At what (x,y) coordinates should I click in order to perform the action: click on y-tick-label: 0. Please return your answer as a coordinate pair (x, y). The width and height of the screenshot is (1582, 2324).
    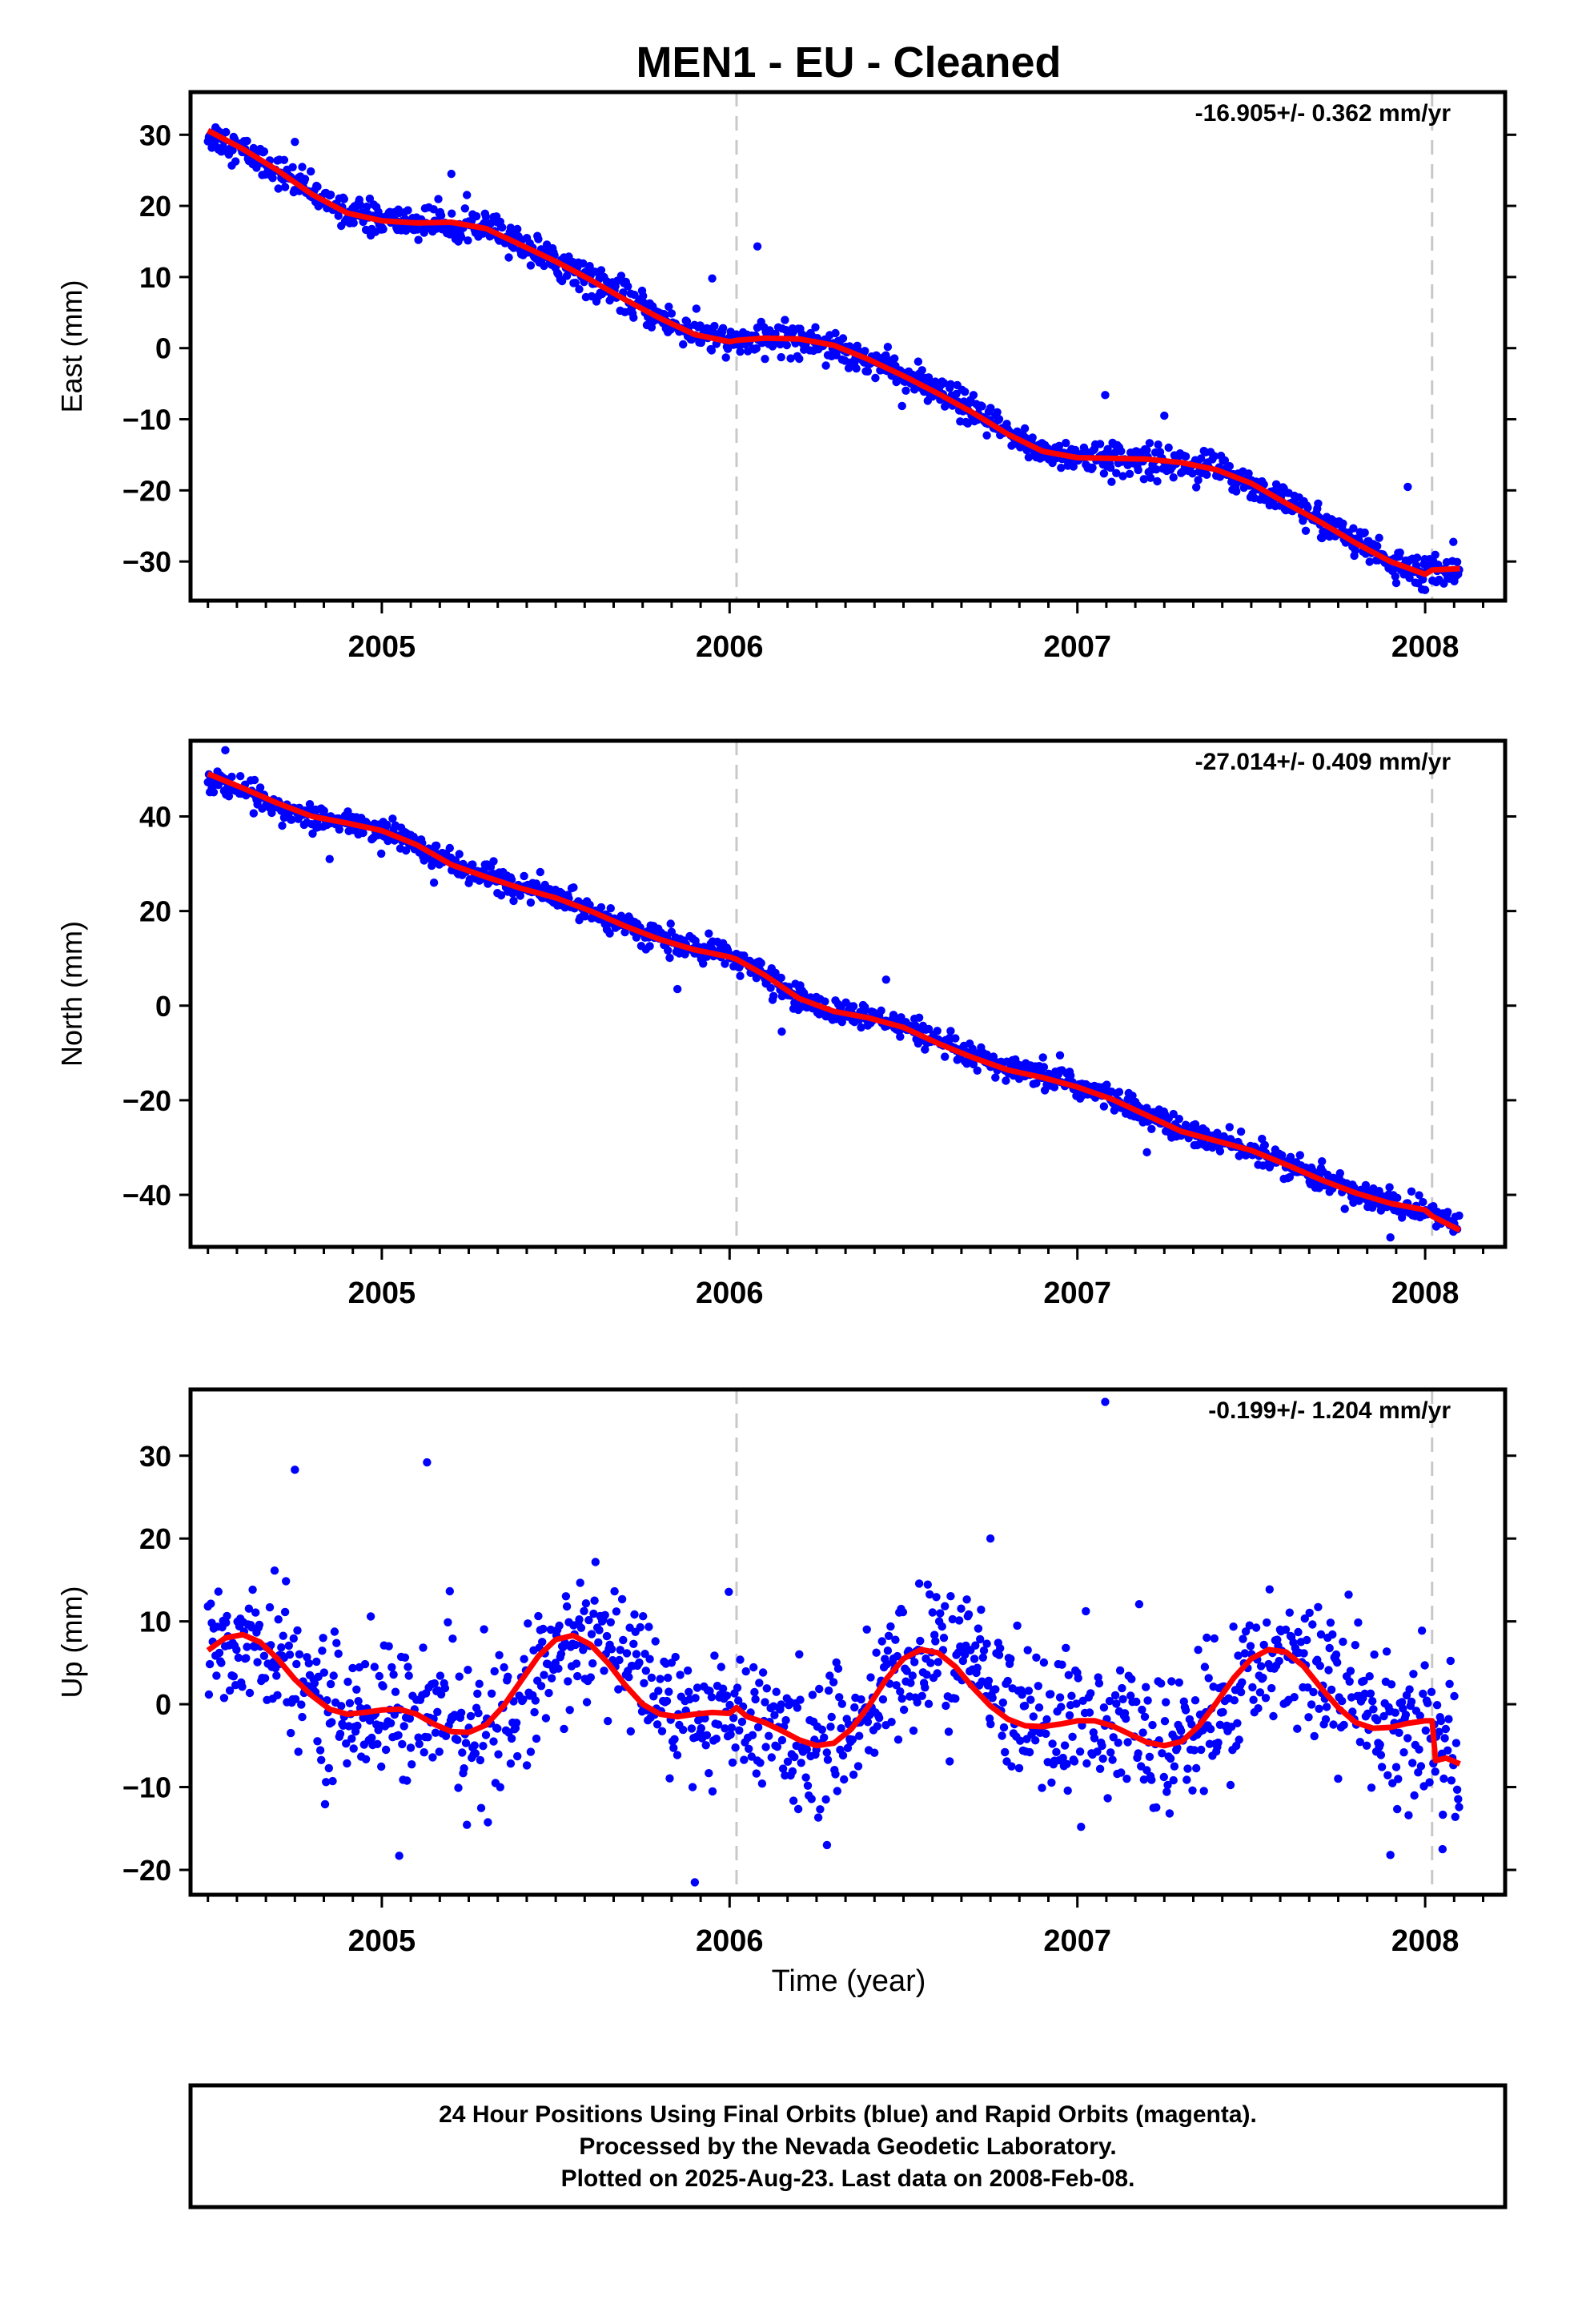
    Looking at the image, I should click on (163, 1006).